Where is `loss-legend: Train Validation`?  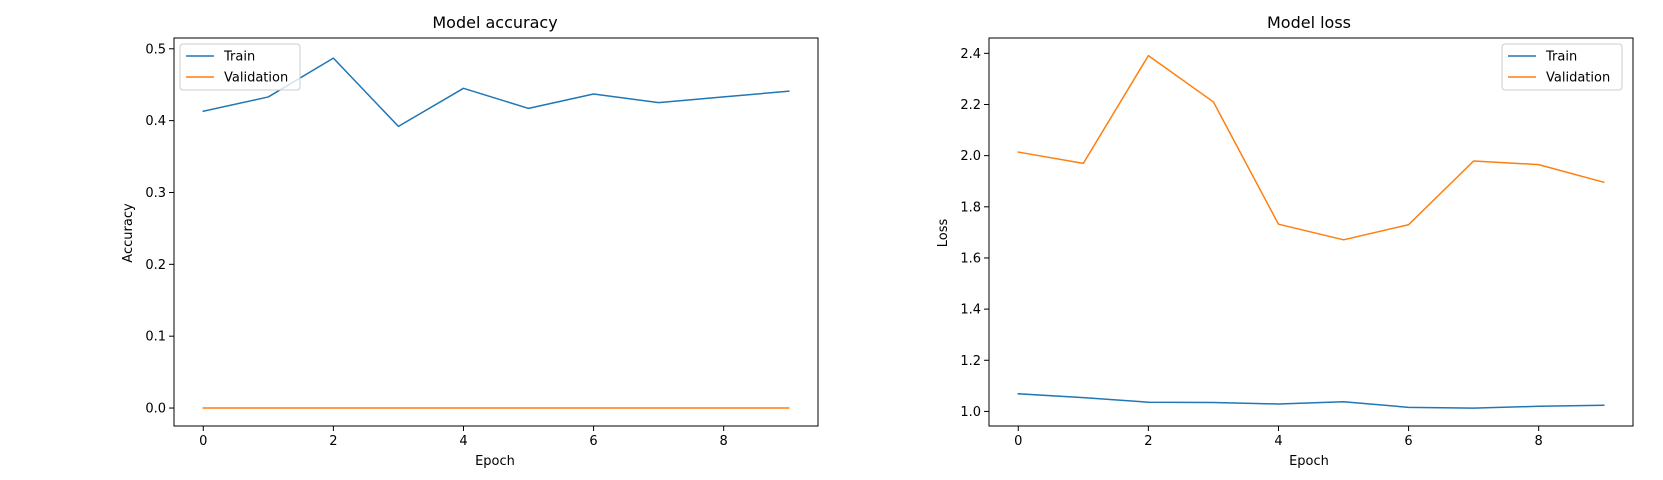 loss-legend: Train Validation is located at coordinates (1562, 67).